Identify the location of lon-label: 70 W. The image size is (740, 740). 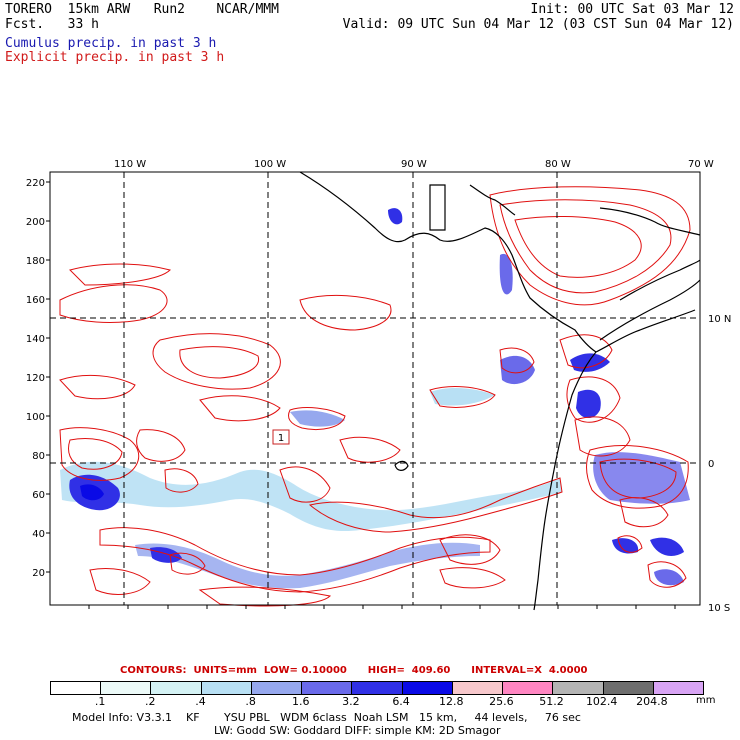
(701, 164).